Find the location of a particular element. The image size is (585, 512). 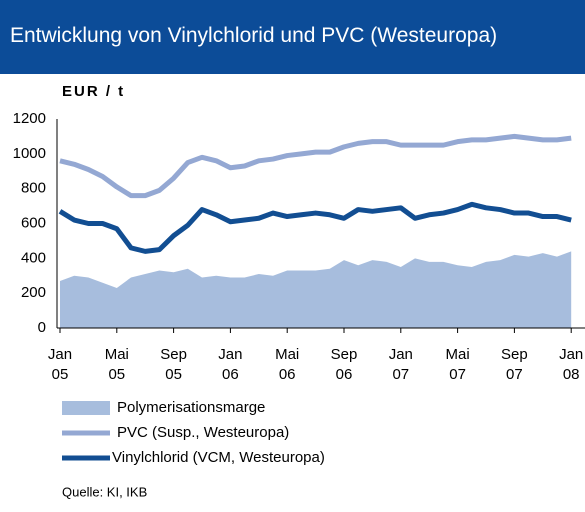

y-tick-label: 800 is located at coordinates (33, 188).